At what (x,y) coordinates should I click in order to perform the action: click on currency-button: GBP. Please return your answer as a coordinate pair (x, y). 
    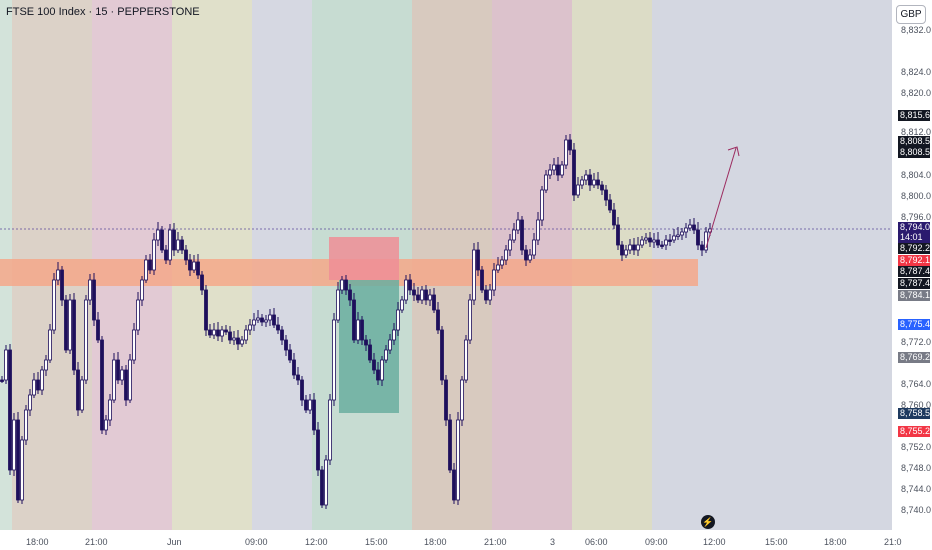
    Looking at the image, I should click on (911, 14).